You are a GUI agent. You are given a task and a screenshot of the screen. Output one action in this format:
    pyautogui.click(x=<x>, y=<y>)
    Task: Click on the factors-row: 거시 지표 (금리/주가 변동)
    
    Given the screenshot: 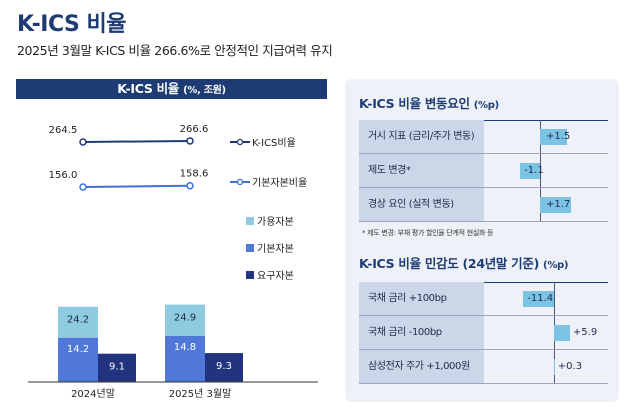 What is the action you would take?
    pyautogui.click(x=483, y=137)
    